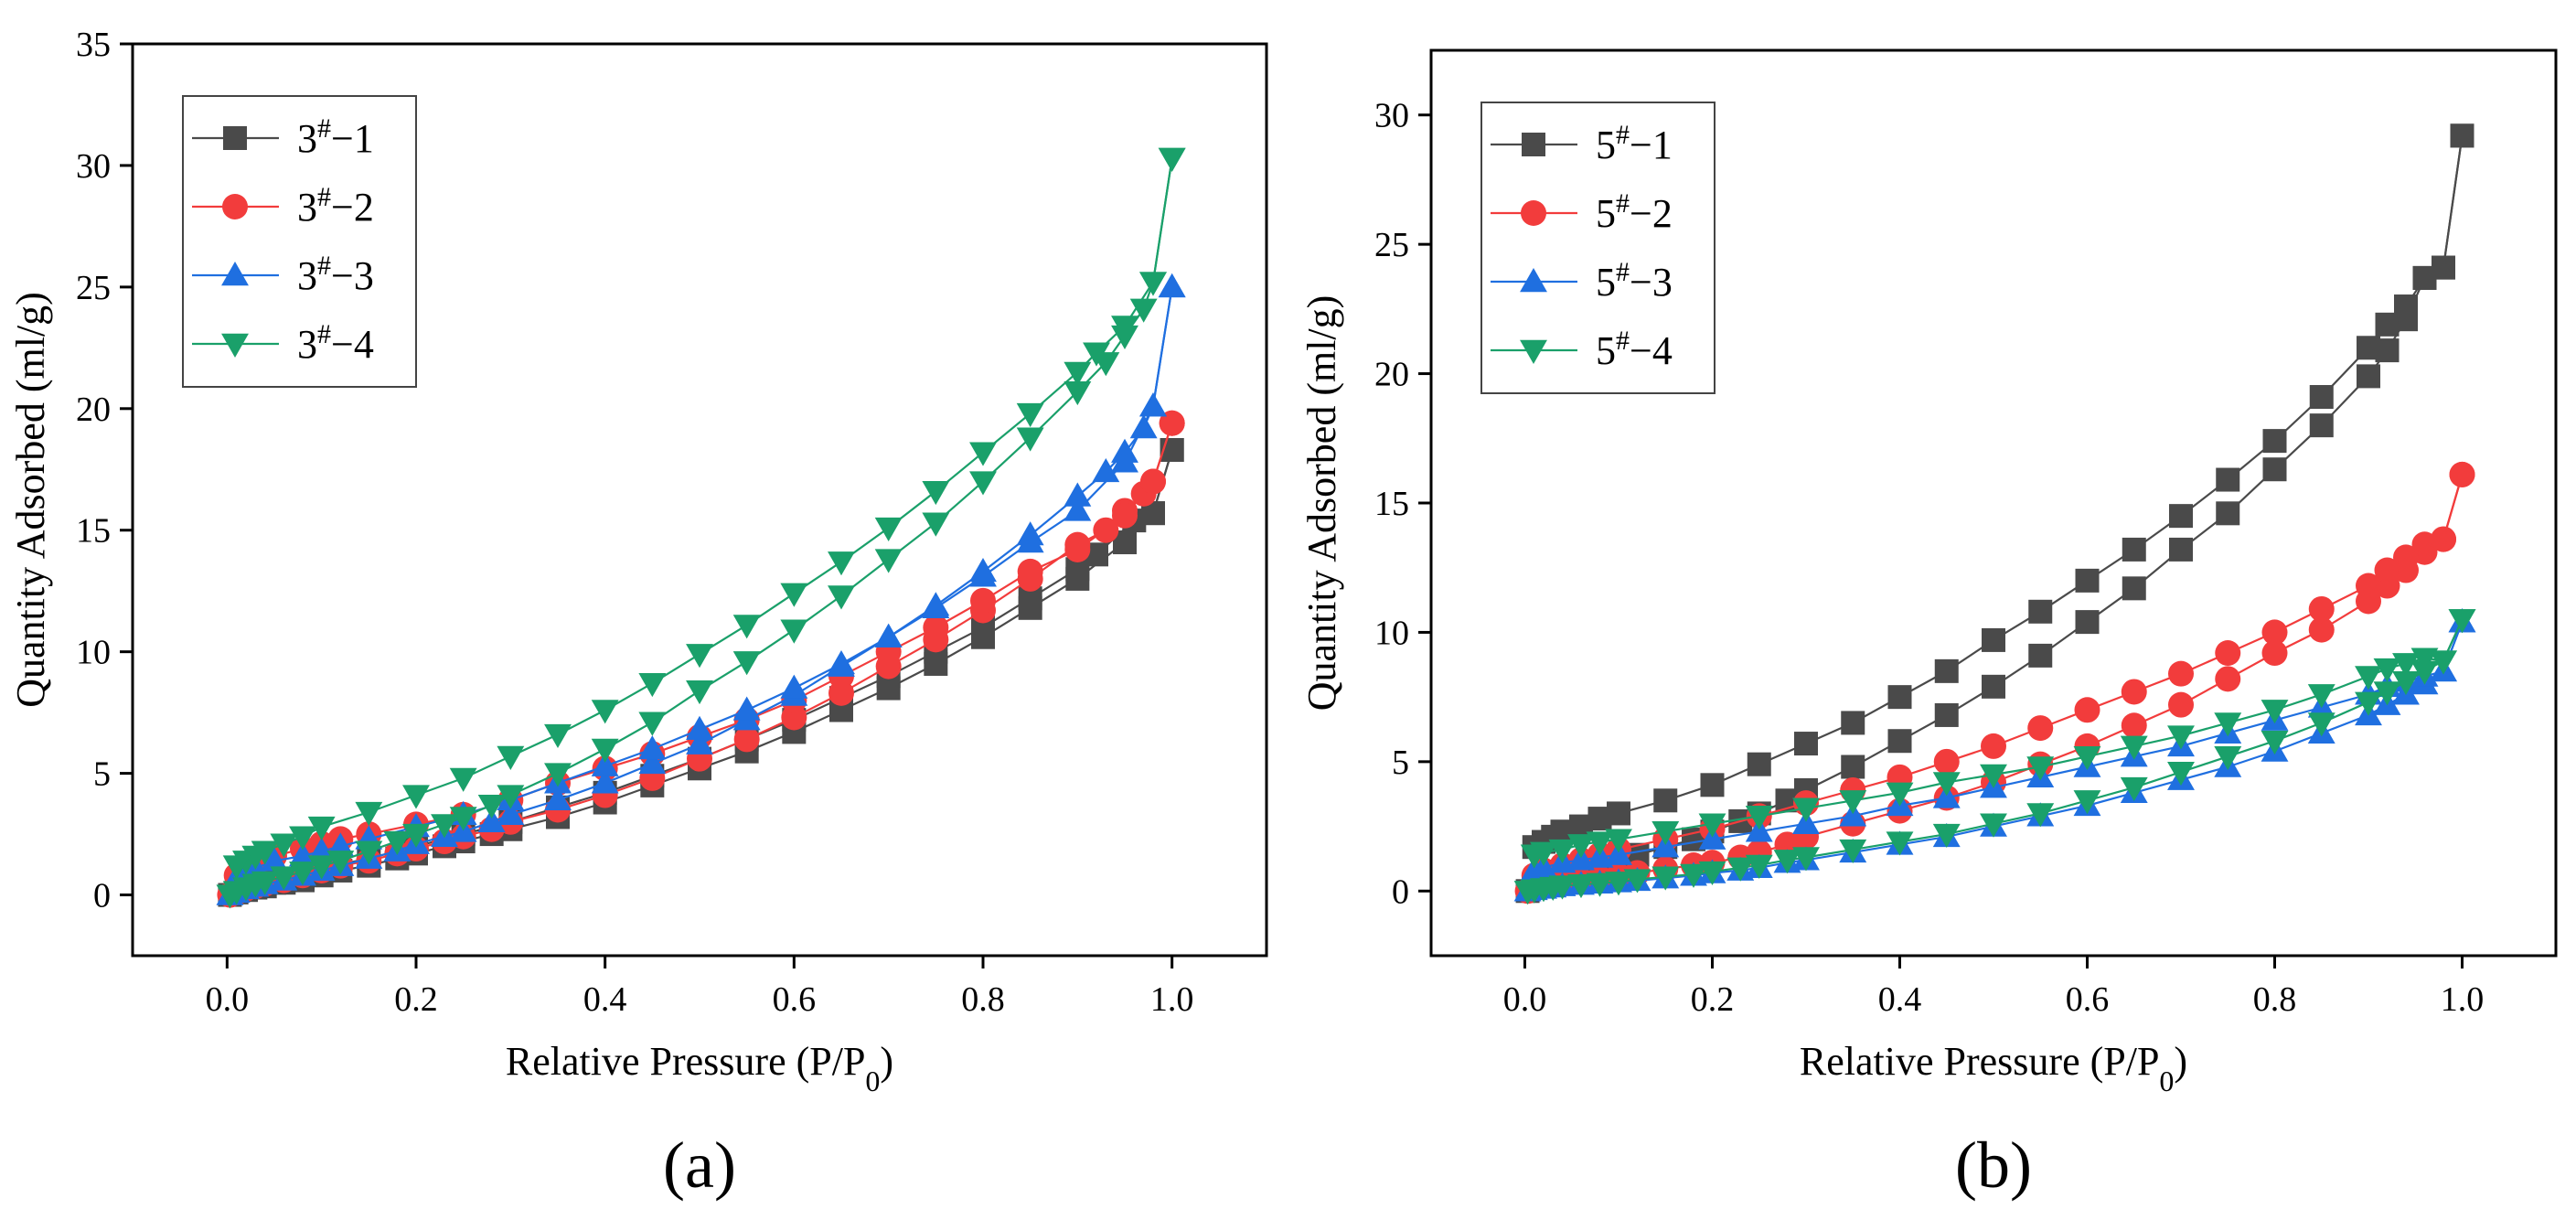 Image resolution: width=2576 pixels, height=1220 pixels. I want to click on legend: 5#−1 5#−2 5#−3 5#−4, so click(1598, 248).